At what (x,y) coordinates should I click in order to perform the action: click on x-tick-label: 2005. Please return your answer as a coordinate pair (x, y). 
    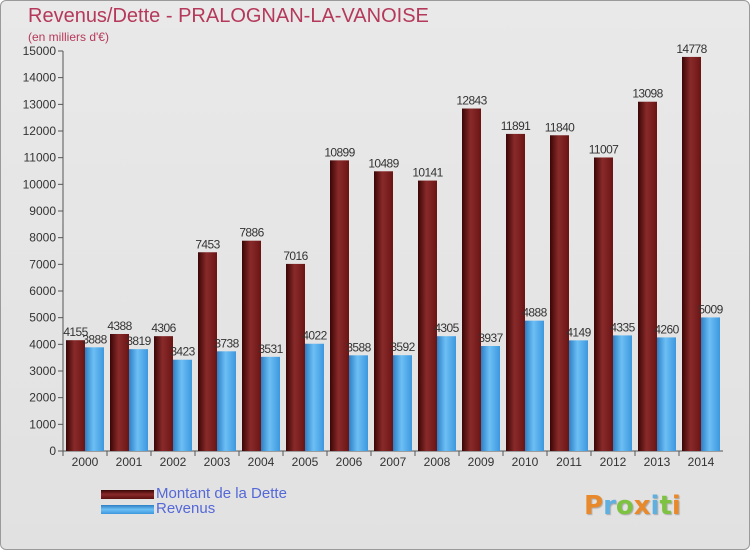
    Looking at the image, I should click on (305, 462).